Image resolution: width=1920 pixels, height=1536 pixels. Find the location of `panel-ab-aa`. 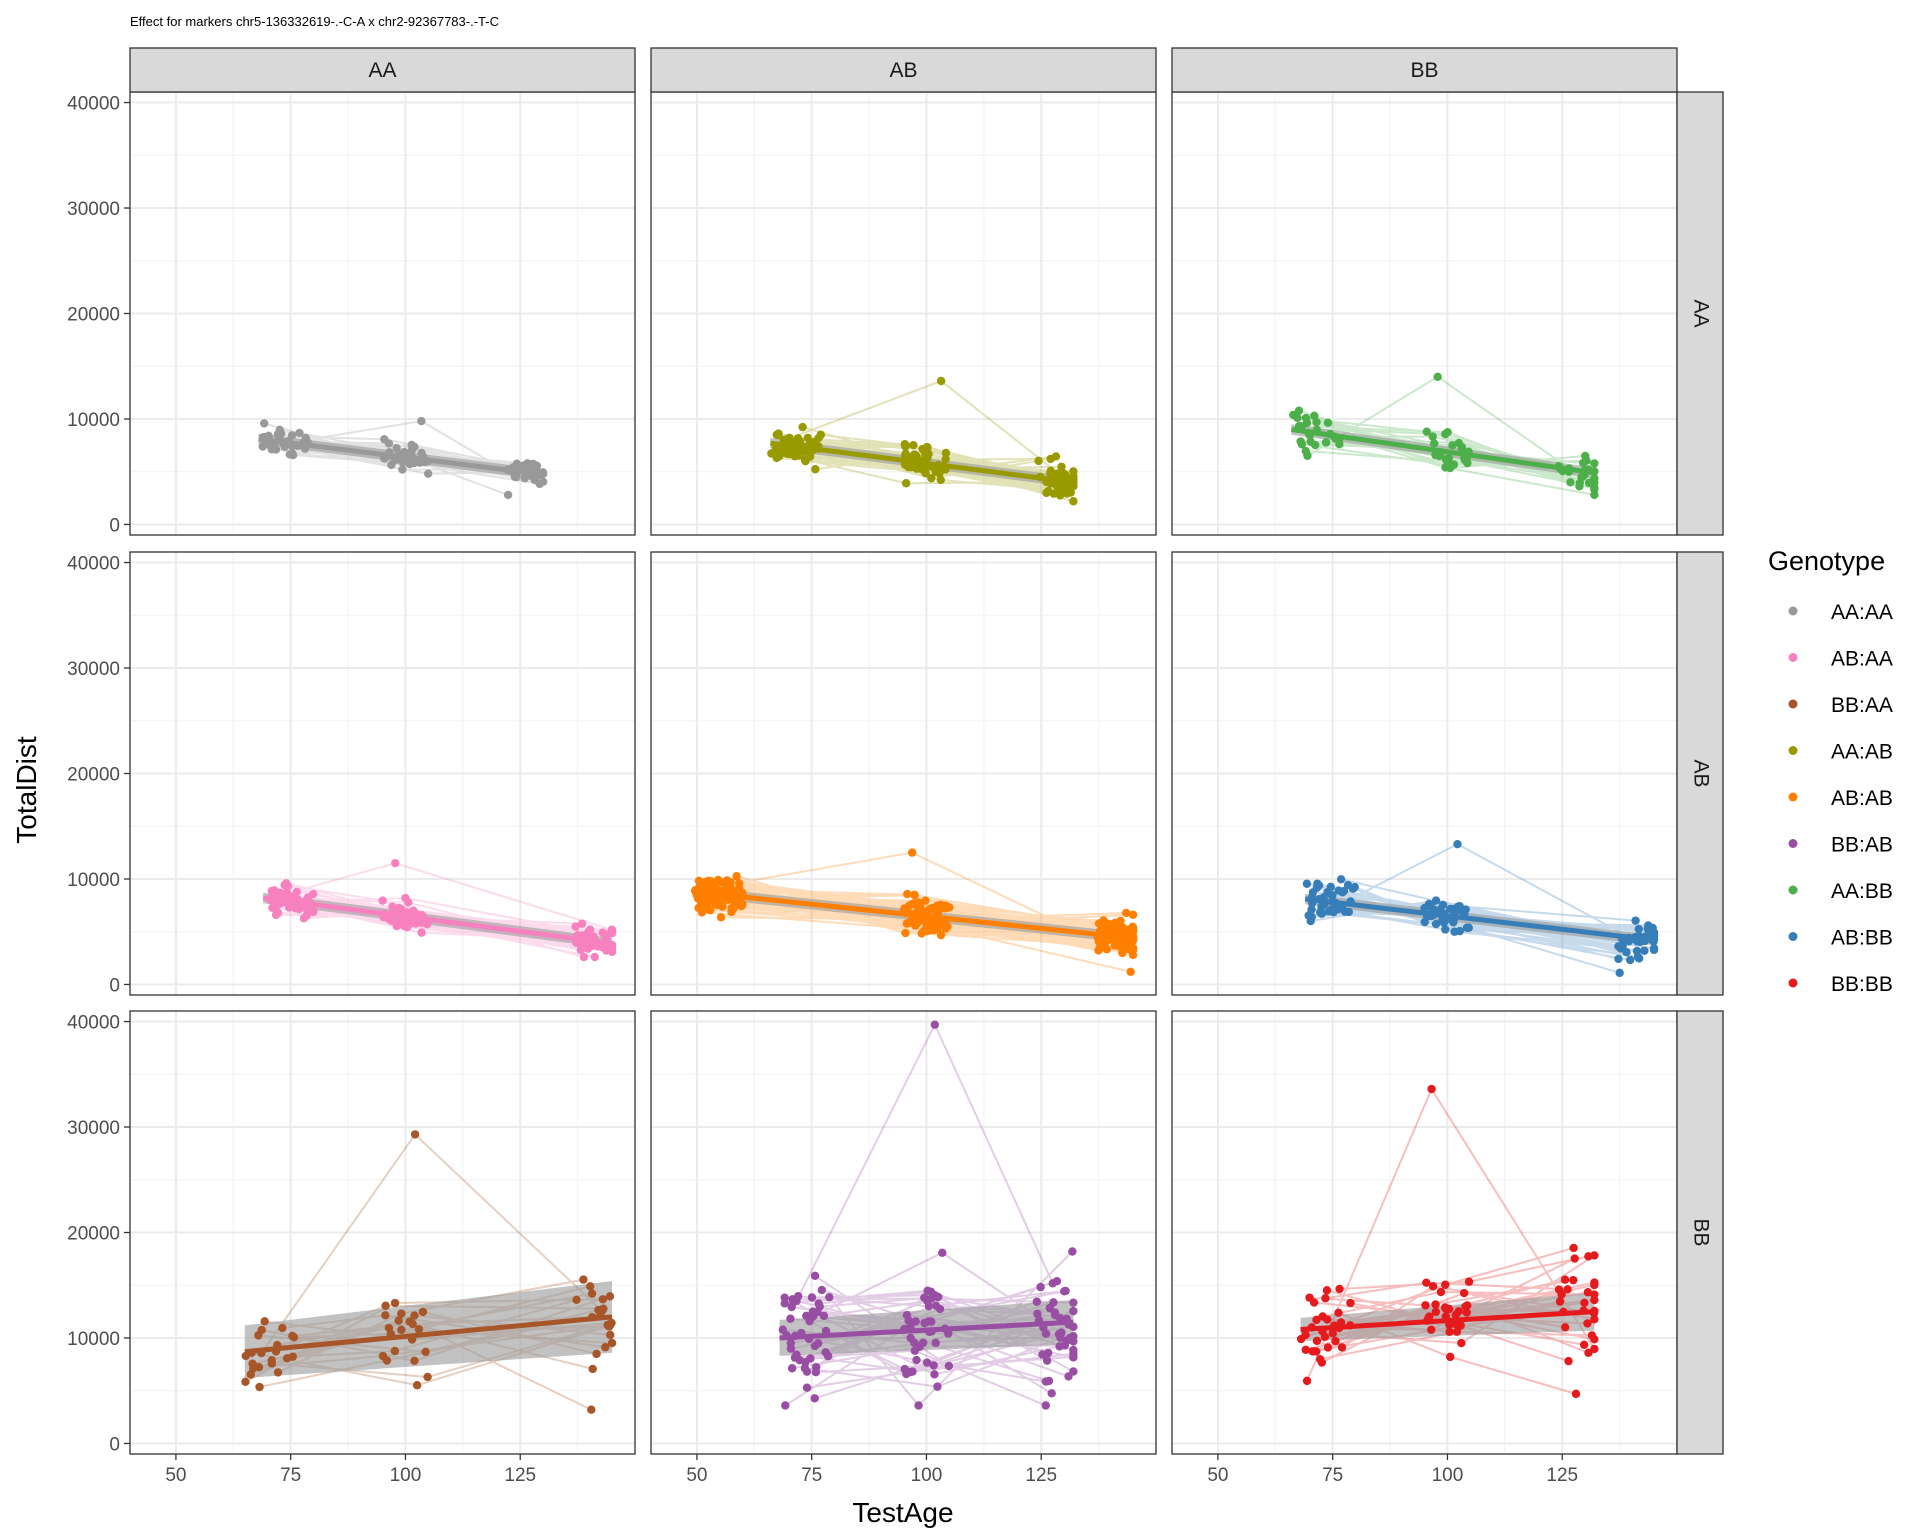

panel-ab-aa is located at coordinates (382, 773).